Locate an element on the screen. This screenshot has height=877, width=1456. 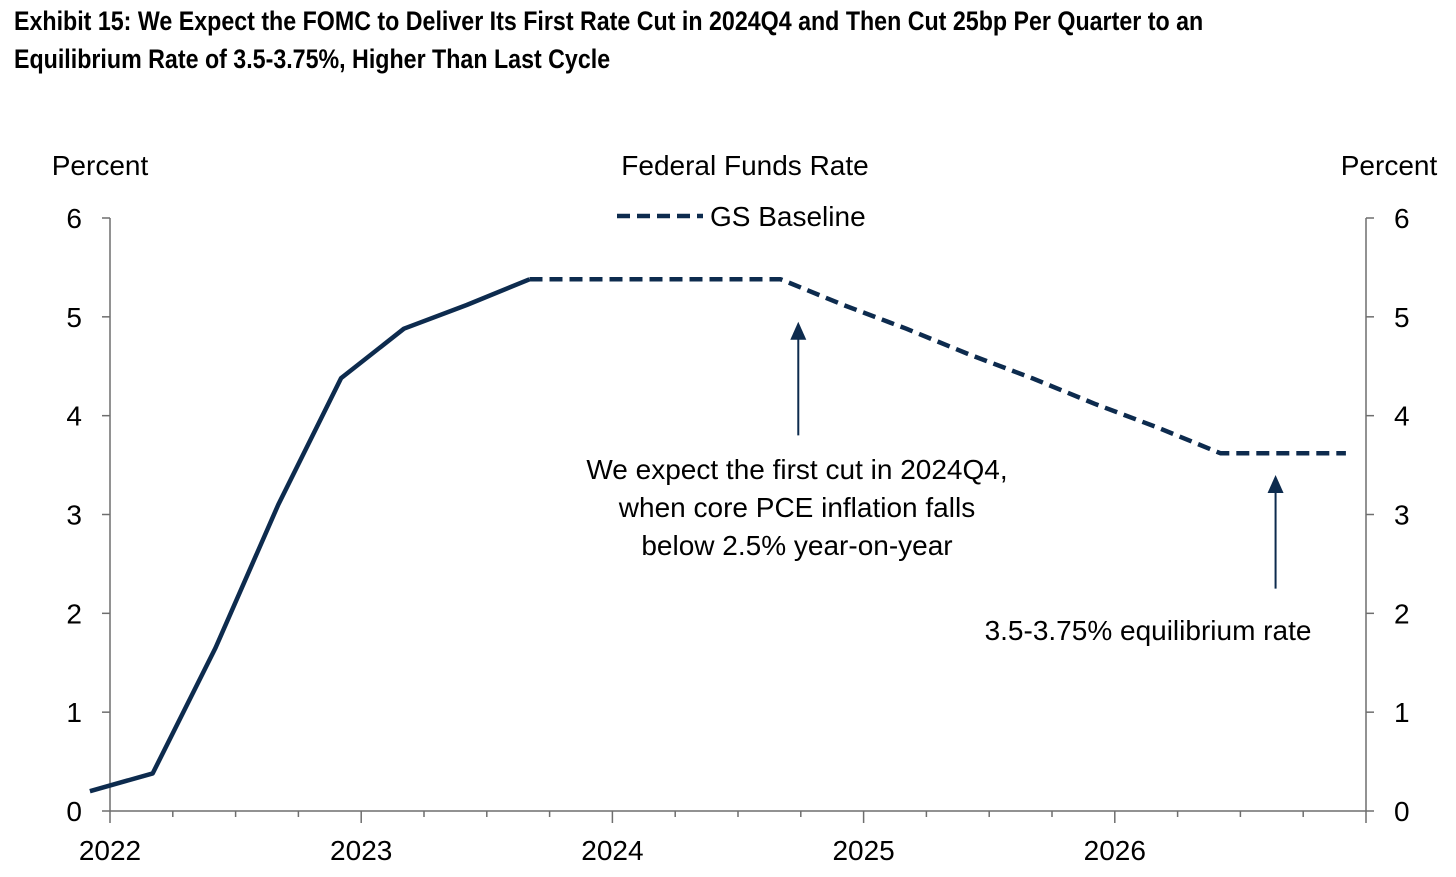
y-axis-label-right: Percent is located at coordinates (1389, 165).